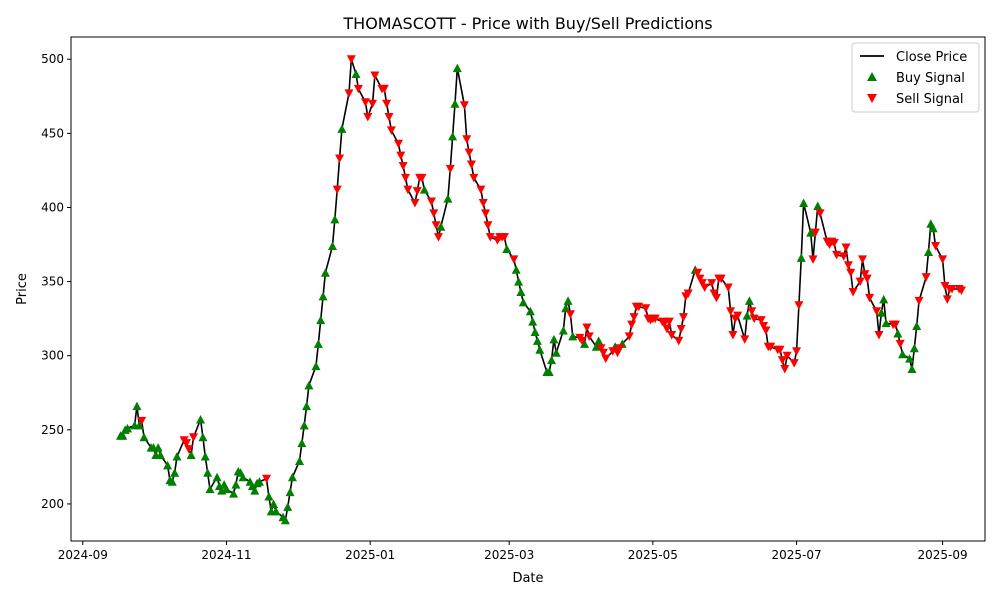 This screenshot has width=1000, height=604. Describe the element at coordinates (226, 555) in the screenshot. I see `x-tick-label: 2024-11` at that location.